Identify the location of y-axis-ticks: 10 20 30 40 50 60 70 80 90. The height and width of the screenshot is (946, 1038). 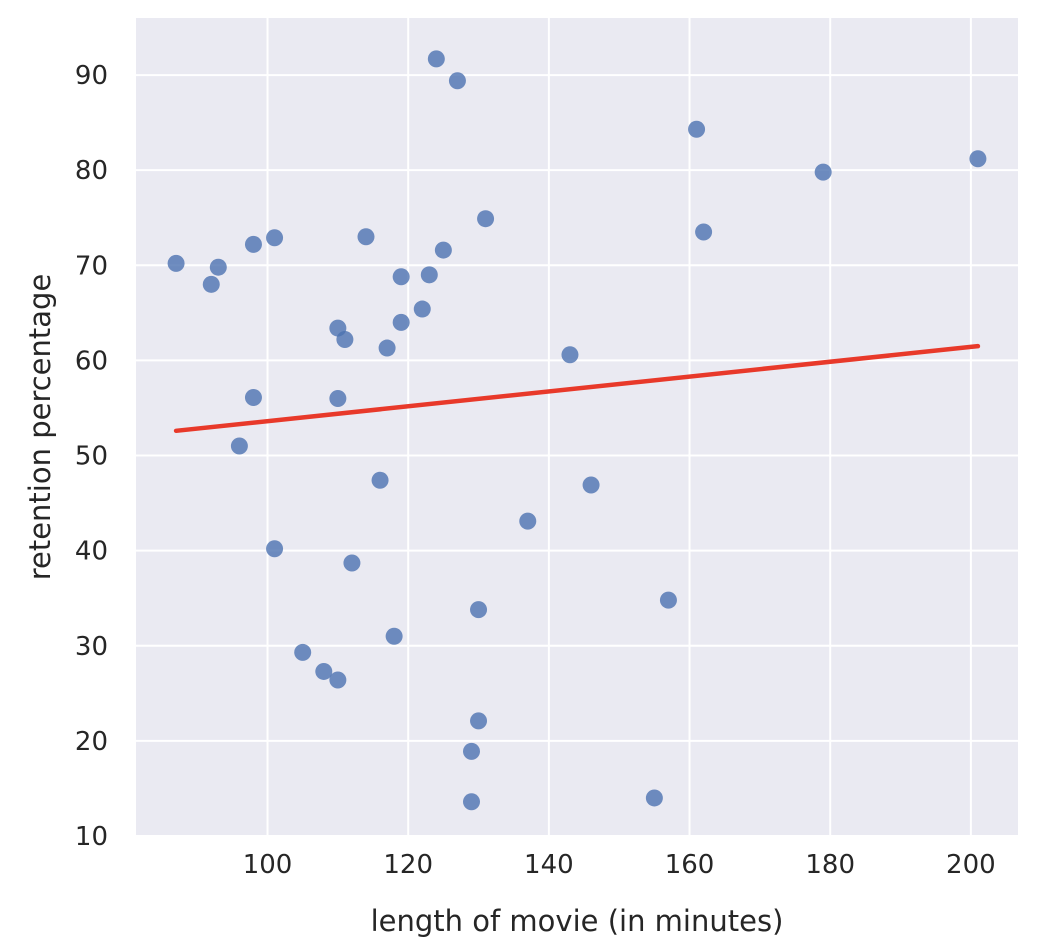
(91, 456).